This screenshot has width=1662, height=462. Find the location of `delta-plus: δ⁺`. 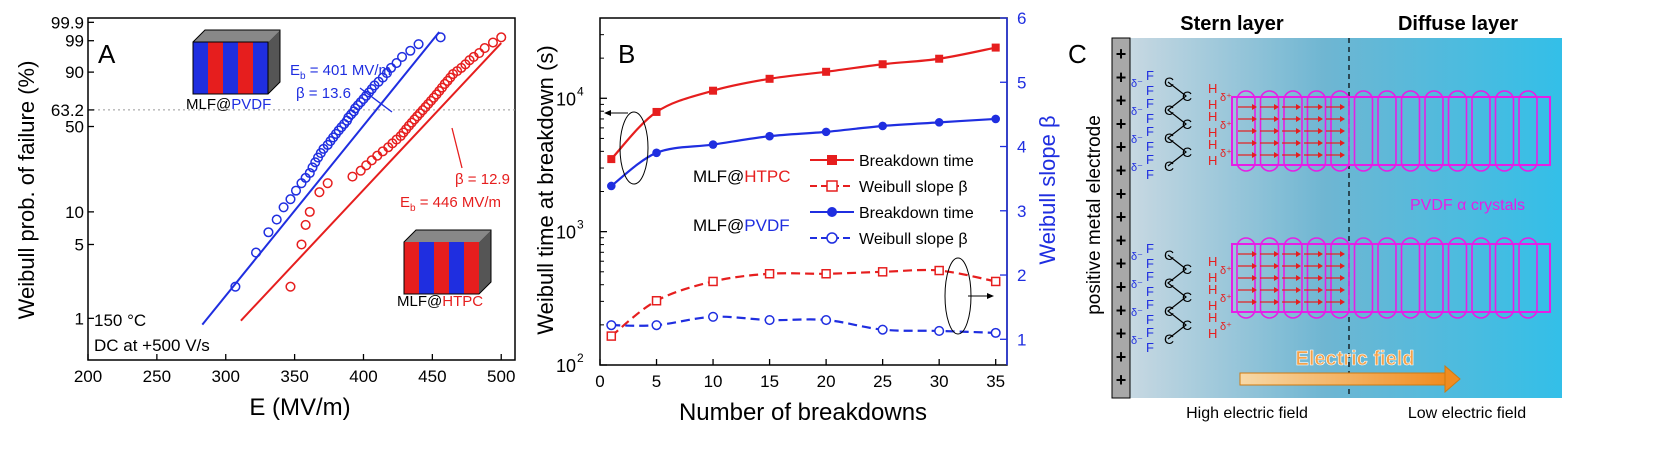

delta-plus: δ⁺ is located at coordinates (1226, 271).